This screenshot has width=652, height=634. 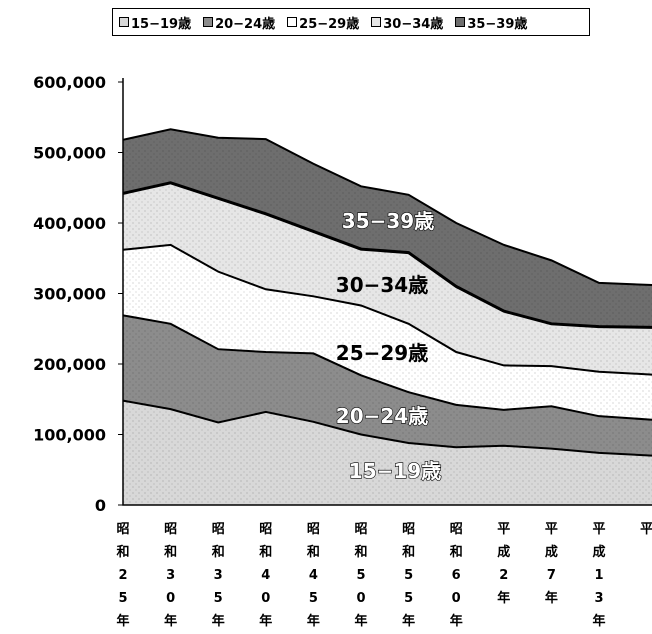 I want to click on y-tick-label: 600,000, so click(x=69, y=82).